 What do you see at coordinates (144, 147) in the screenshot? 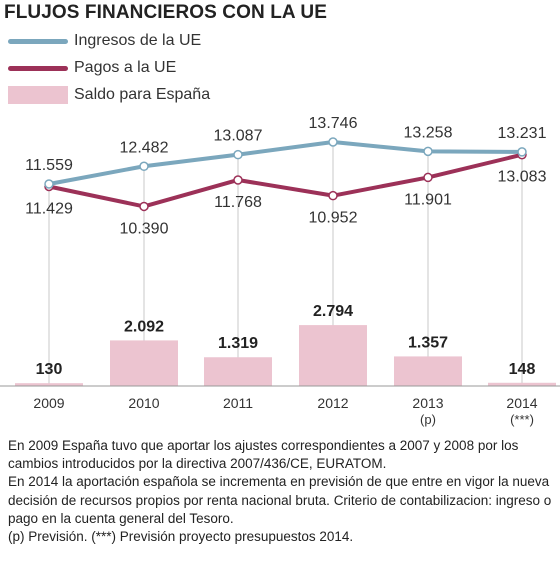
I see `data-label-ingresos: 12.482` at bounding box center [144, 147].